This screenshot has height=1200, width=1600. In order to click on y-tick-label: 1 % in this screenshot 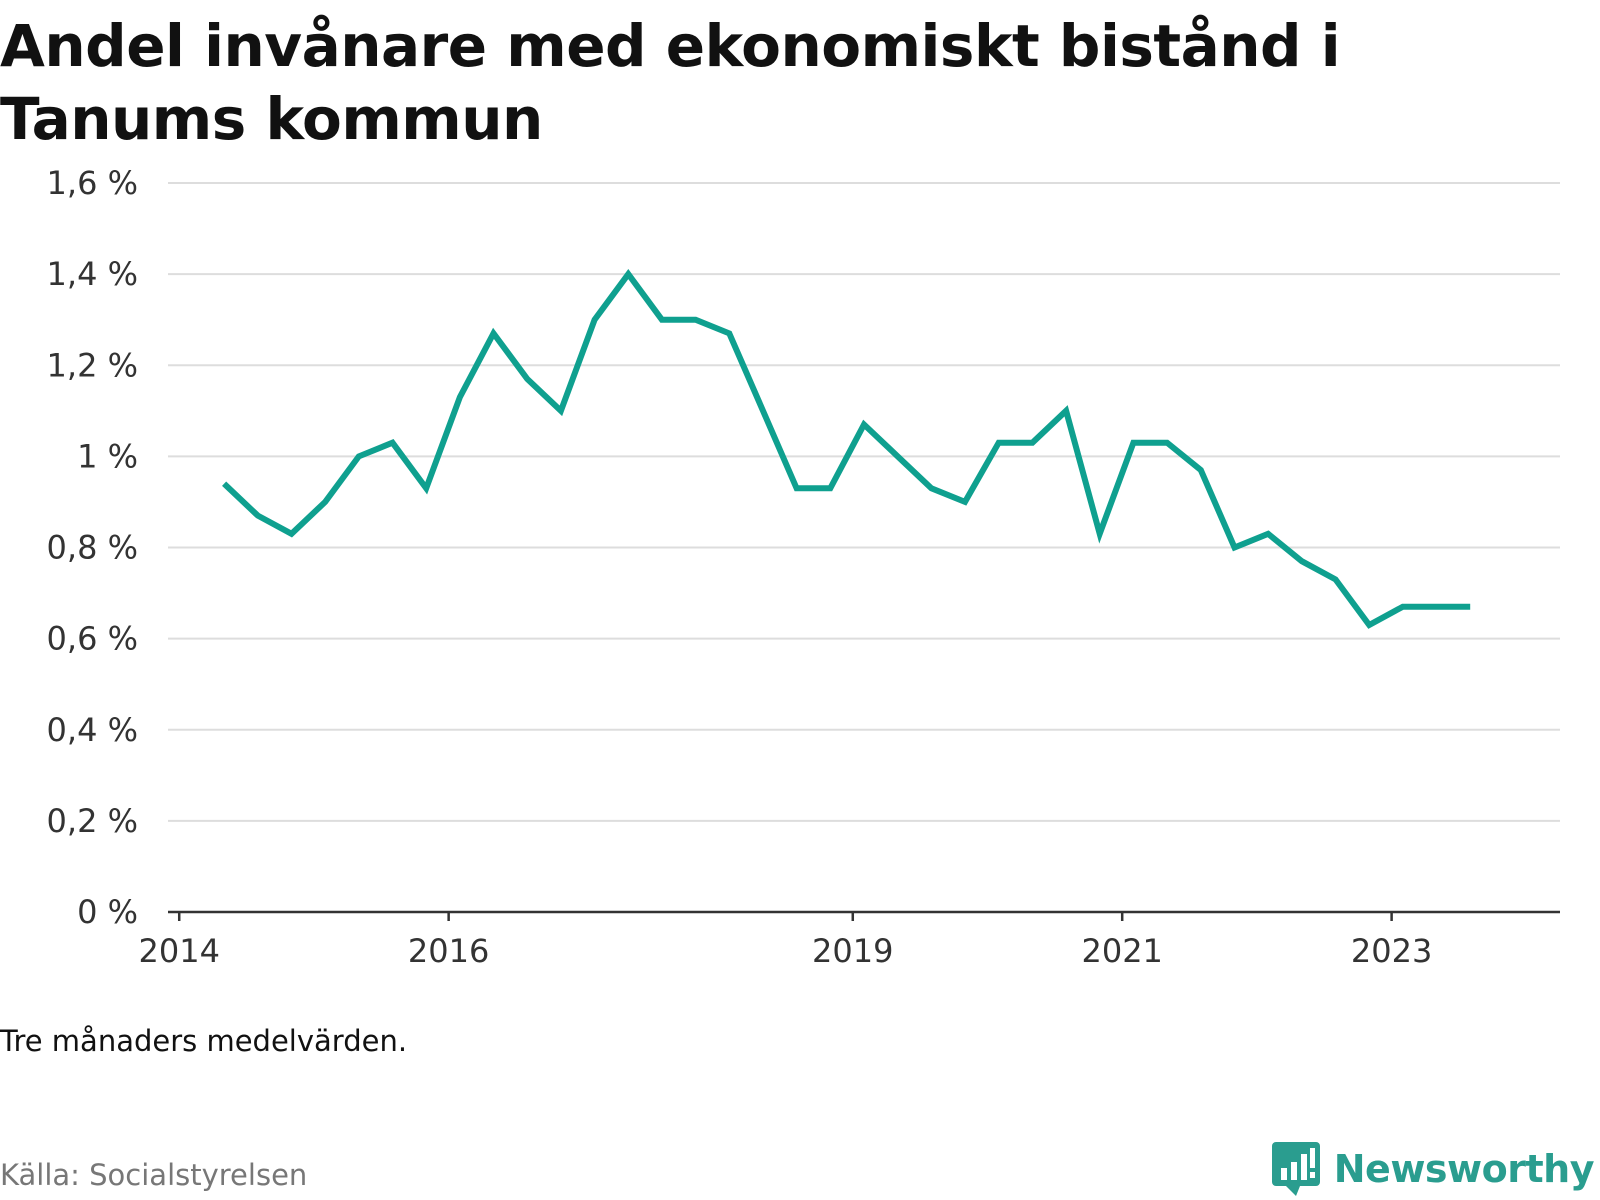, I will do `click(107, 456)`.